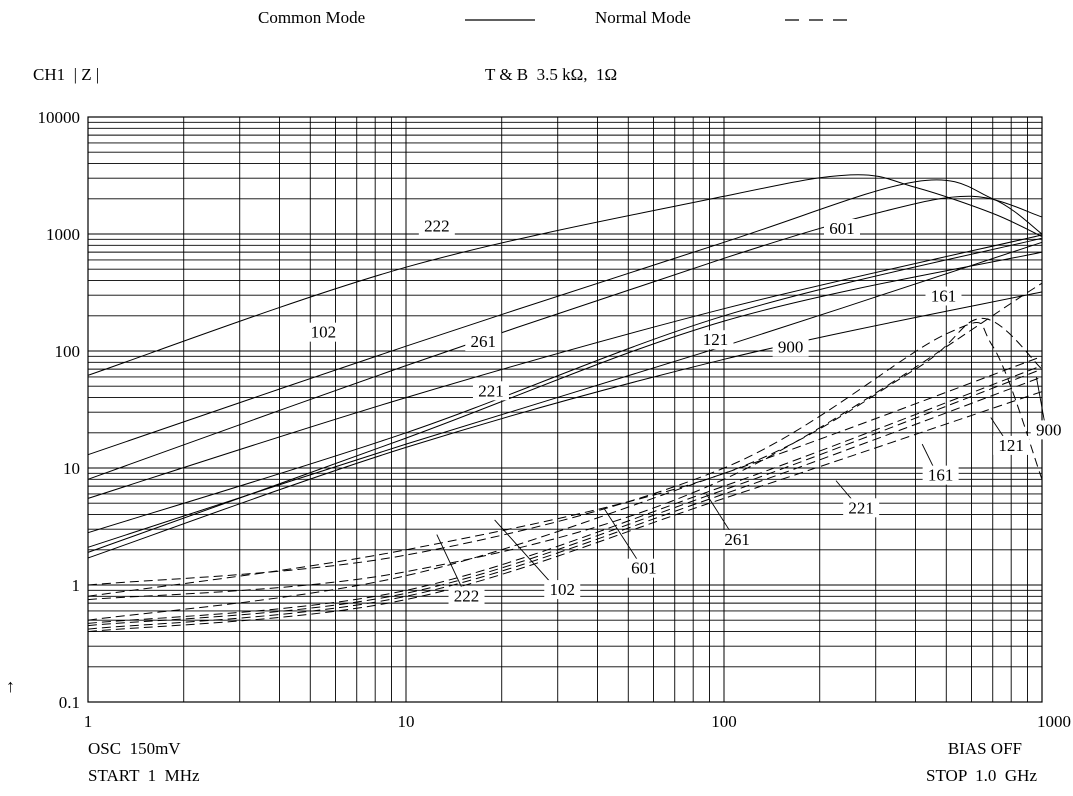 Image resolution: width=1073 pixels, height=796 pixels. I want to click on normal-mode-label-261: 261, so click(737, 539).